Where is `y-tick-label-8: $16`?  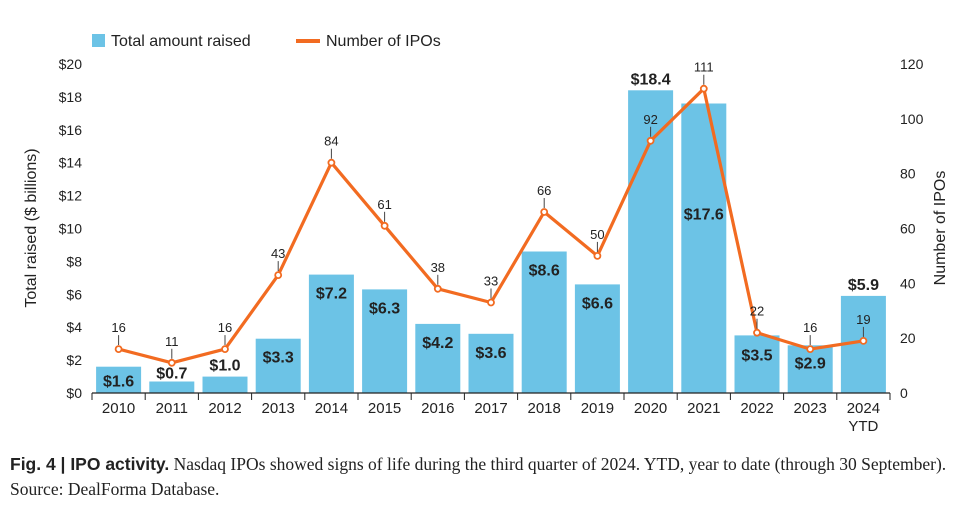
y-tick-label-8: $16 is located at coordinates (71, 130).